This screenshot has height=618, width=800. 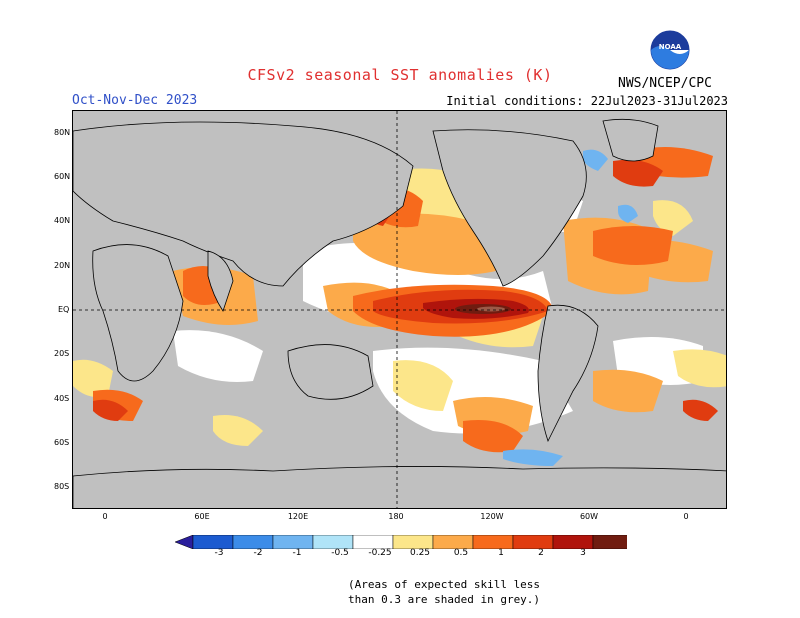 I want to click on lon-label: 120W, so click(x=492, y=516).